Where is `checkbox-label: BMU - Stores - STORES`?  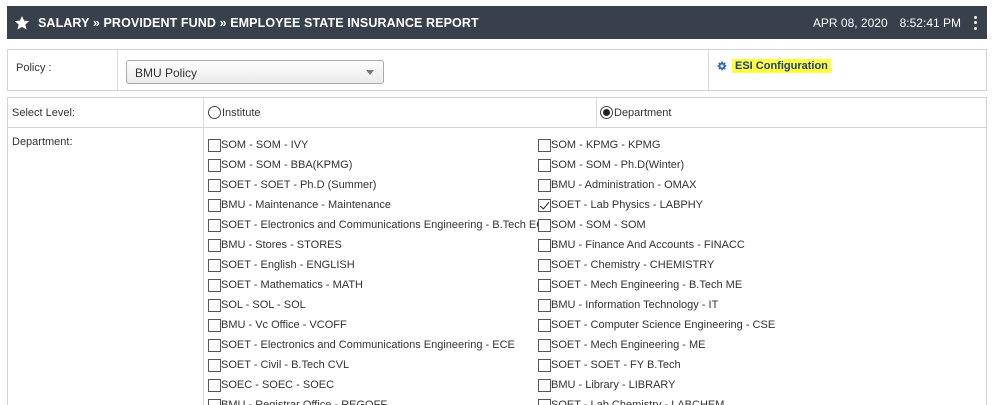
checkbox-label: BMU - Stores - STORES is located at coordinates (281, 245).